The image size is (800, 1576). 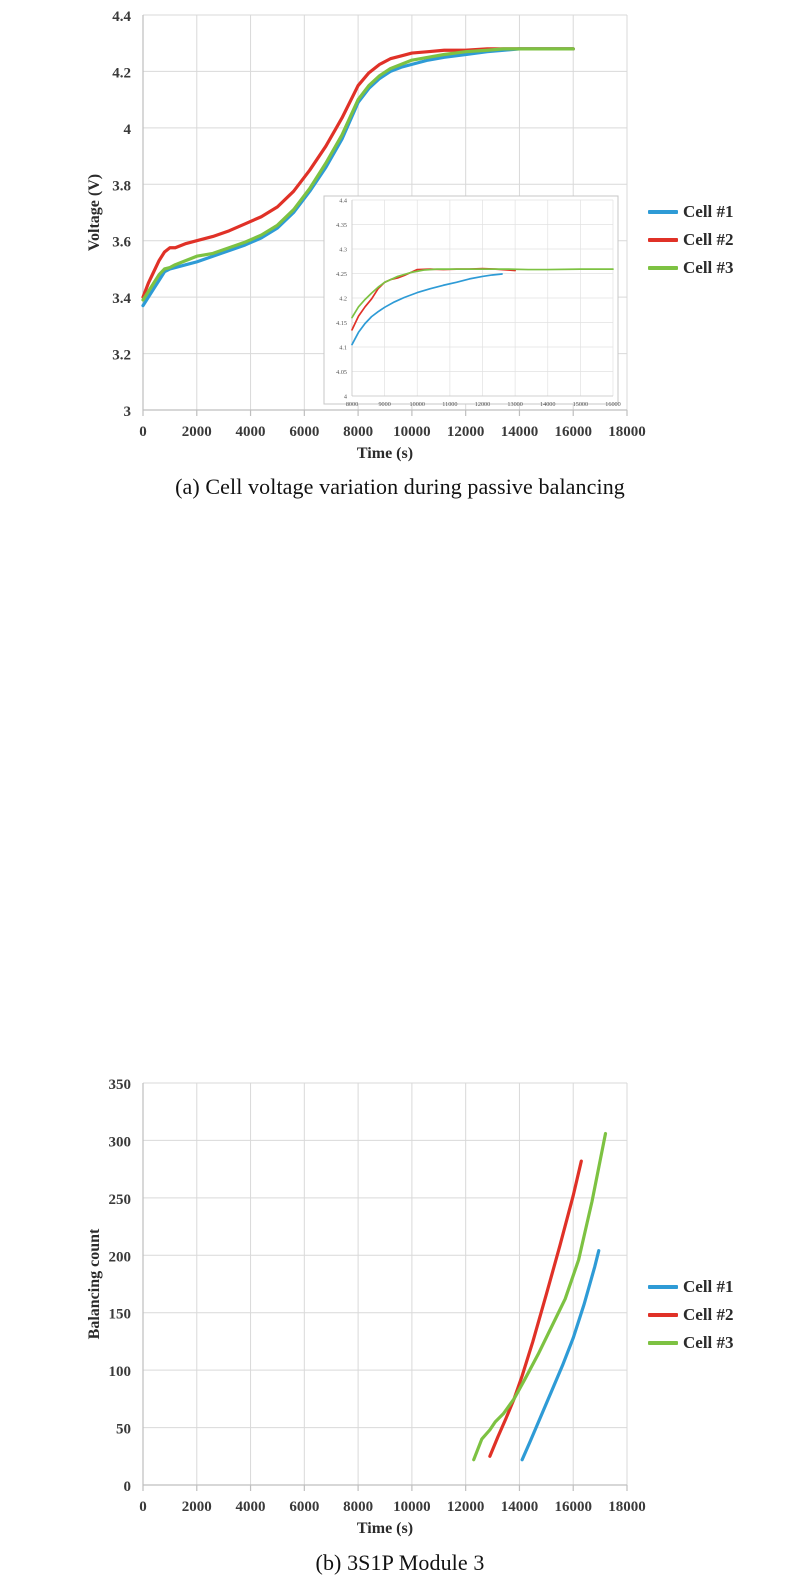 I want to click on svg-text: Balancing count, so click(x=94, y=1283).